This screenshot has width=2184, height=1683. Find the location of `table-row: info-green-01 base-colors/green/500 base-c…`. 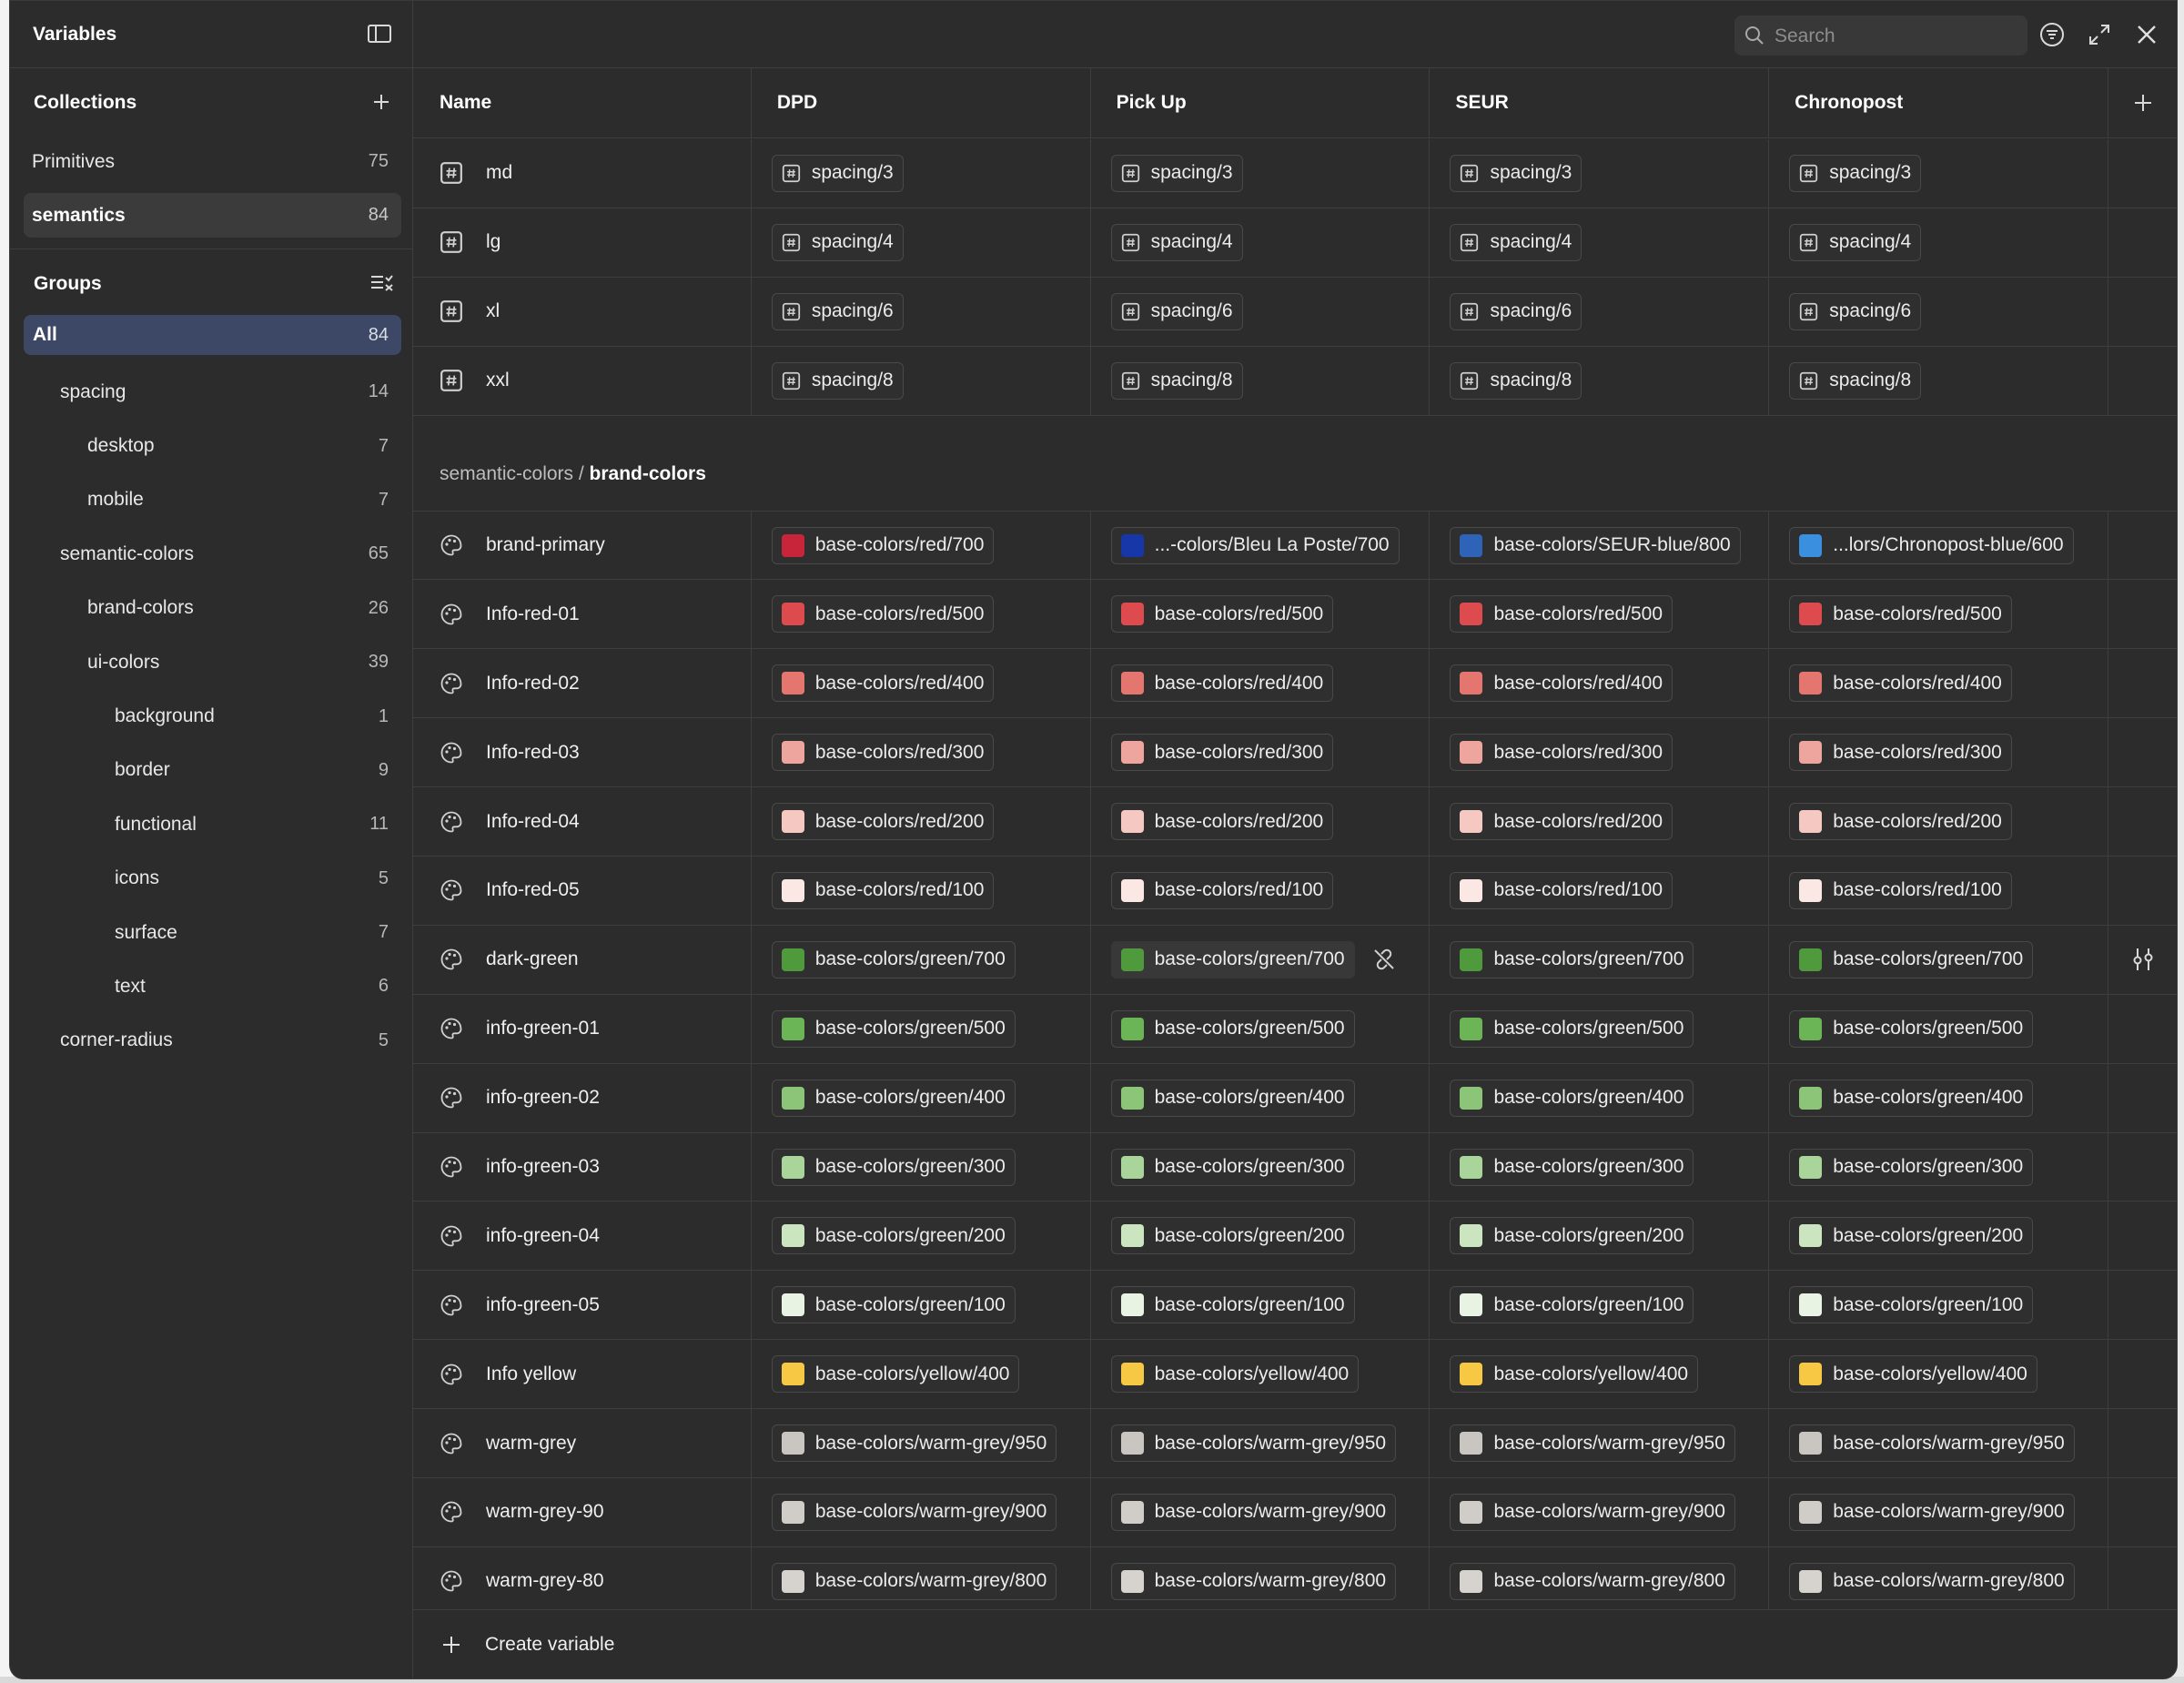

table-row: info-green-01 base-colors/green/500 base-c… is located at coordinates (1295, 1029).